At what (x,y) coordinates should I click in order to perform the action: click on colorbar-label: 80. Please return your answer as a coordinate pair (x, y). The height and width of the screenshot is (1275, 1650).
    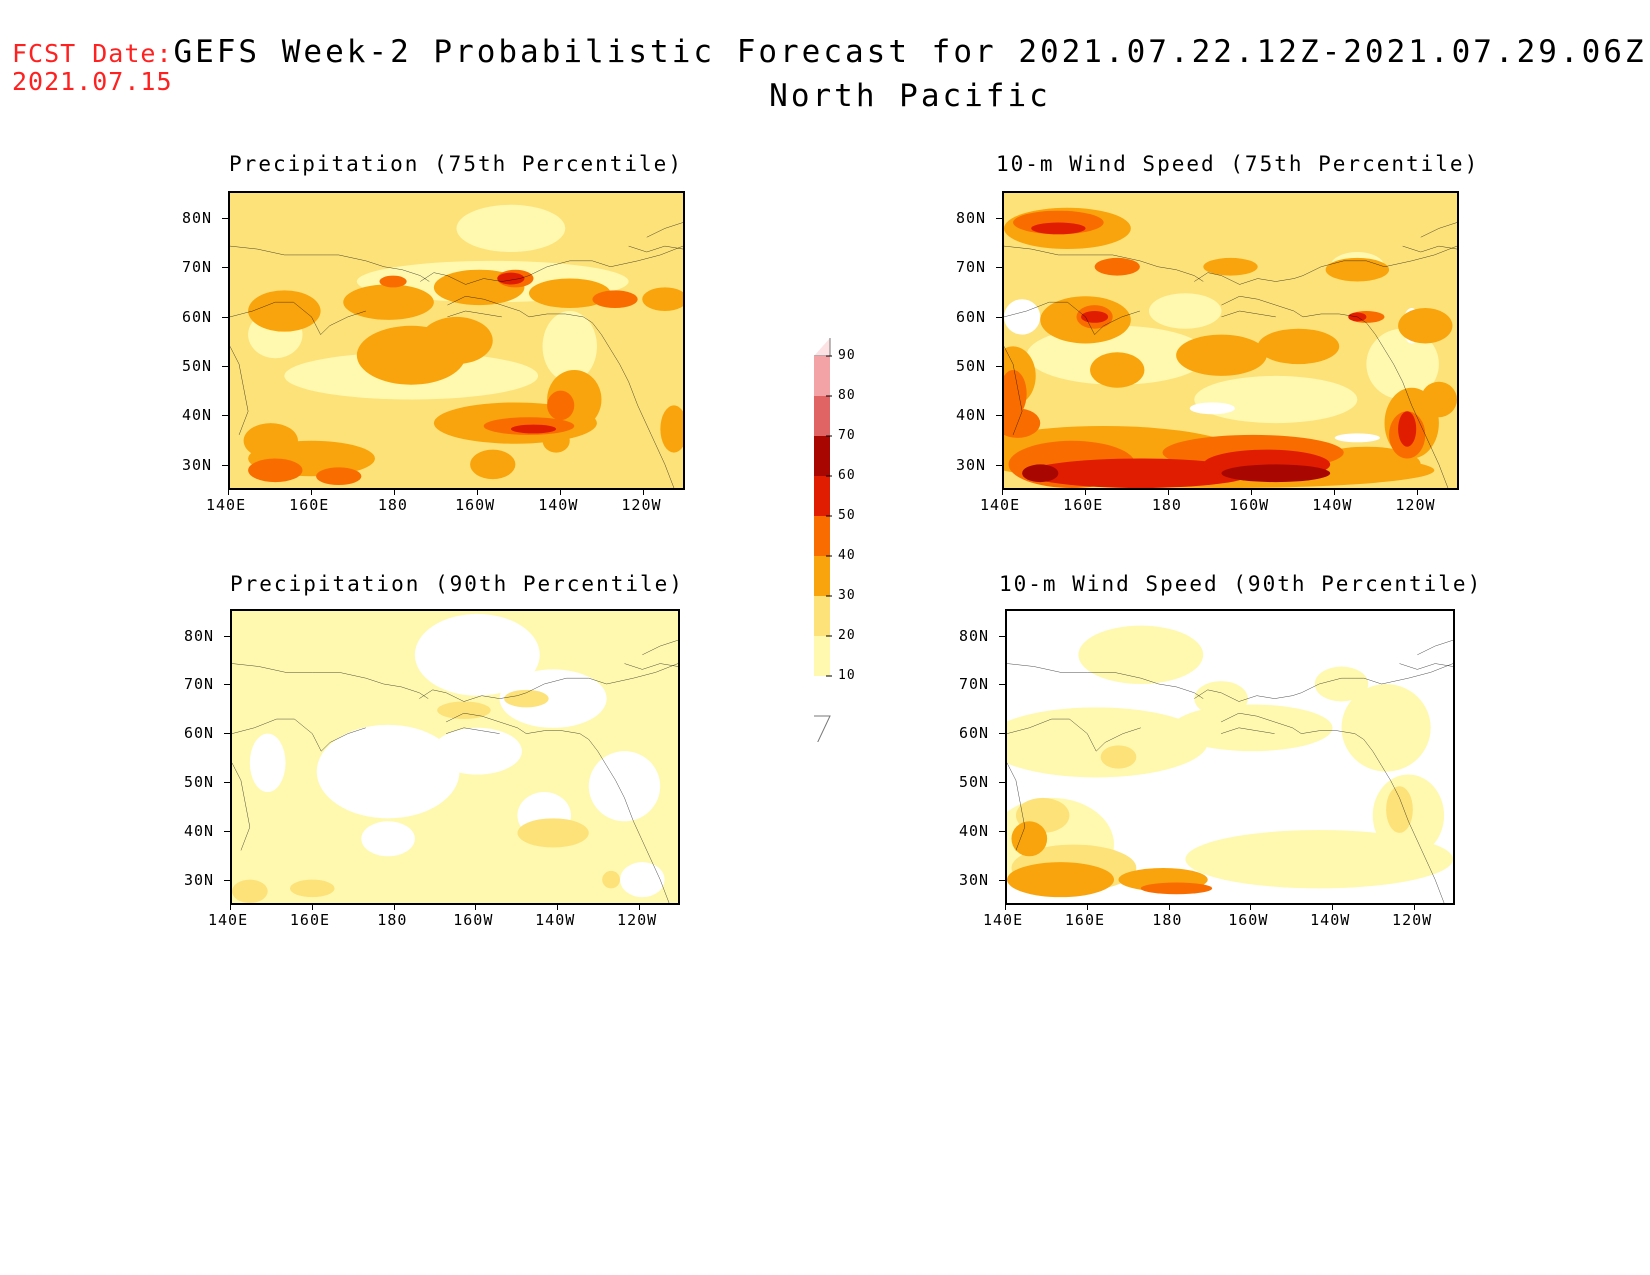
    Looking at the image, I should click on (847, 395).